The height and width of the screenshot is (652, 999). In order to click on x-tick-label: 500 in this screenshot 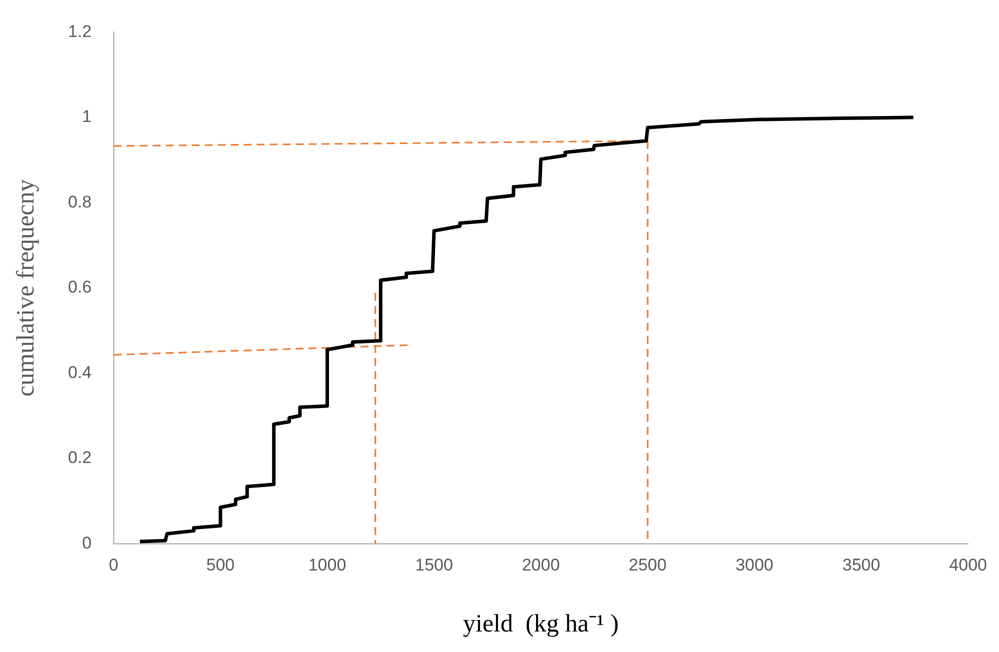, I will do `click(220, 564)`.